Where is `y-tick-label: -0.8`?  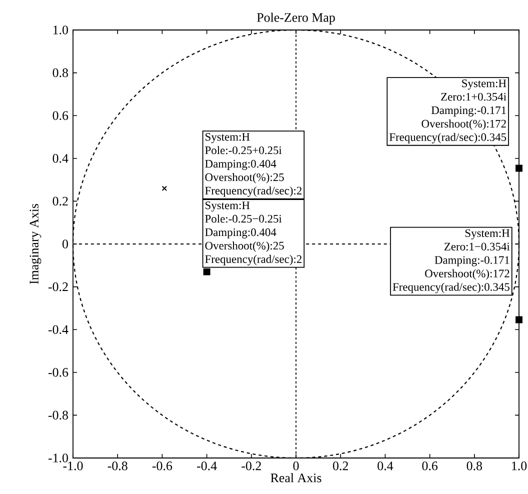
y-tick-label: -0.8 is located at coordinates (58, 415).